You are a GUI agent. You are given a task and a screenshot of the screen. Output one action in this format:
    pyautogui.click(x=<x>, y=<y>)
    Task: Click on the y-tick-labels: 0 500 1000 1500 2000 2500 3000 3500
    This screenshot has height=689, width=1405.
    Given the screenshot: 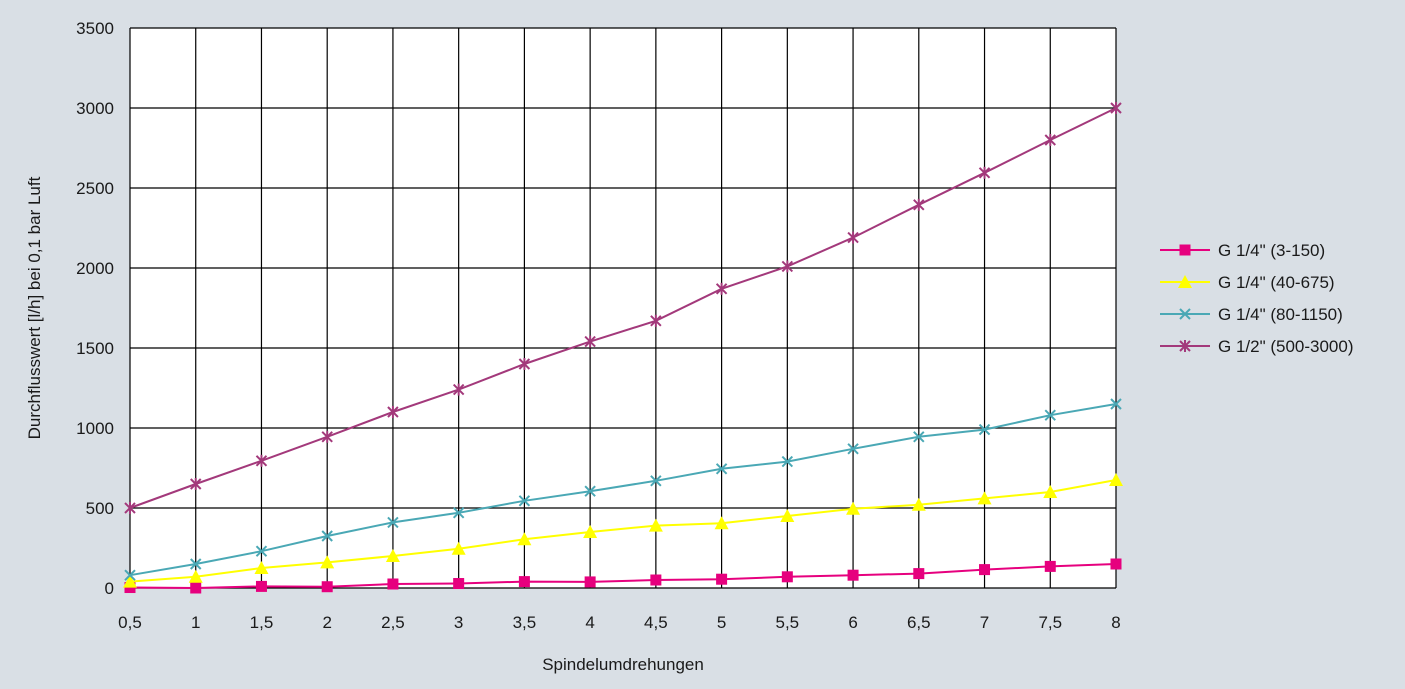 What is the action you would take?
    pyautogui.click(x=95, y=308)
    